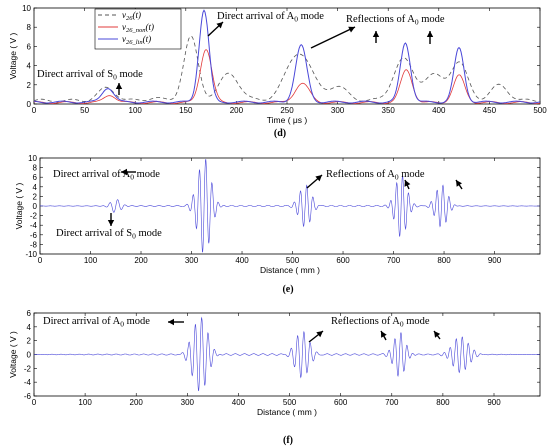 Image resolution: width=550 pixels, height=448 pixels. Describe the element at coordinates (84, 110) in the screenshot. I see `x-tick-label: 50` at that location.